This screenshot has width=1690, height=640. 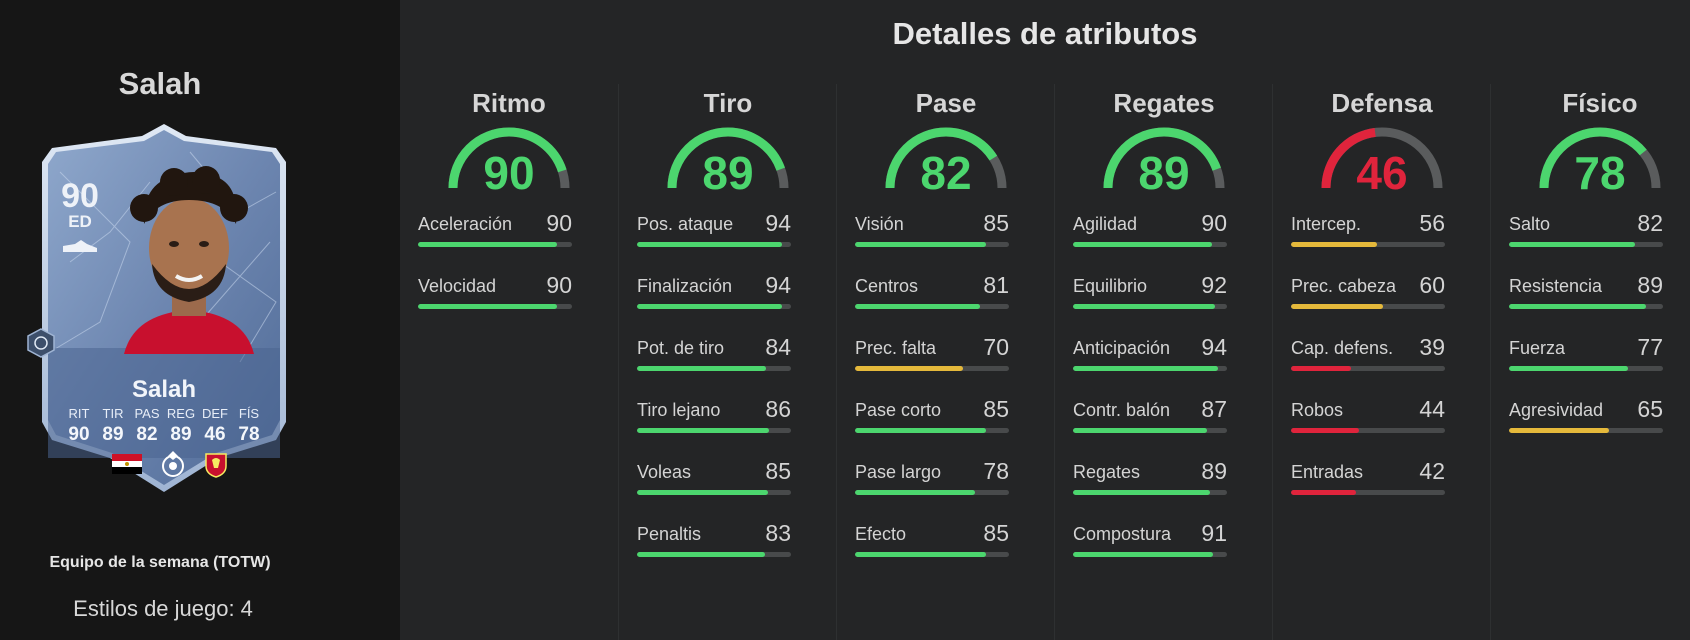 I want to click on category-gauge: 46, so click(x=1382, y=162).